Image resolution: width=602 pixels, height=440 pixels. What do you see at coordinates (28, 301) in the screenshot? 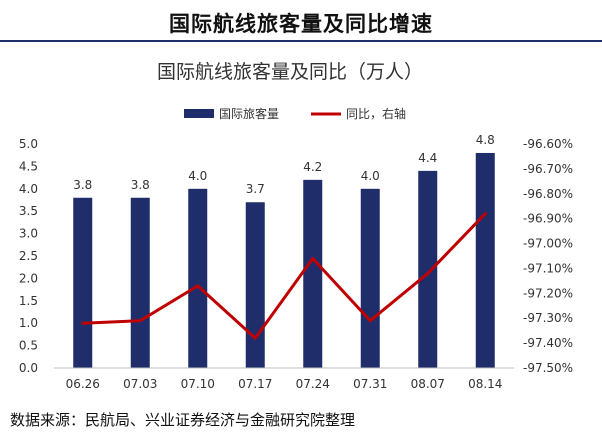
I see `left-tick-label: 1.5` at bounding box center [28, 301].